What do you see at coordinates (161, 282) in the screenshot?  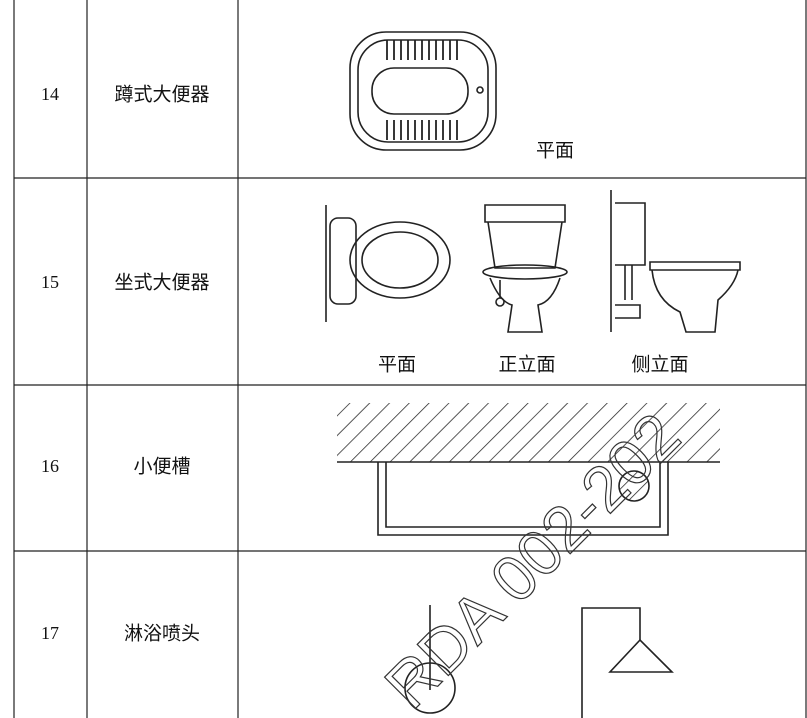 I see `row-name: 坐式大便器` at bounding box center [161, 282].